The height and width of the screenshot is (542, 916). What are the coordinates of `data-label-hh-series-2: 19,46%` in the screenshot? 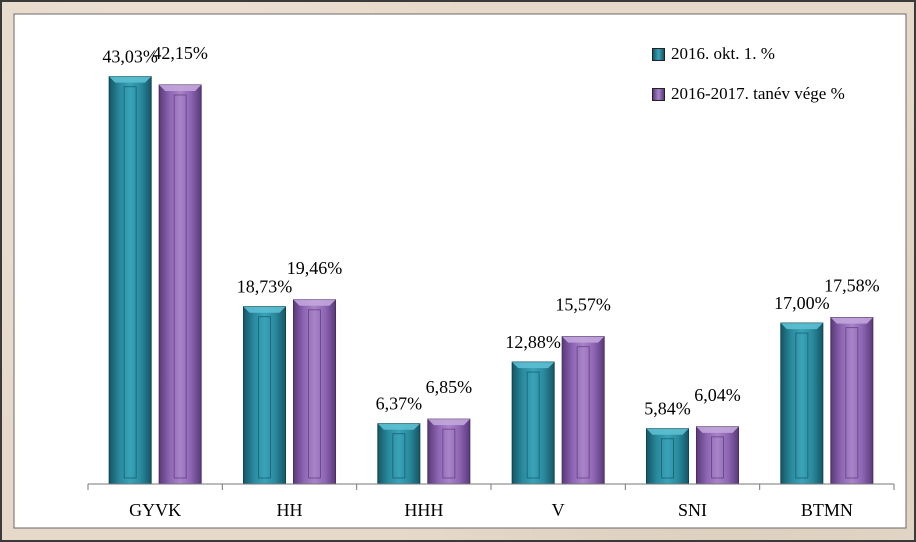 It's located at (315, 268).